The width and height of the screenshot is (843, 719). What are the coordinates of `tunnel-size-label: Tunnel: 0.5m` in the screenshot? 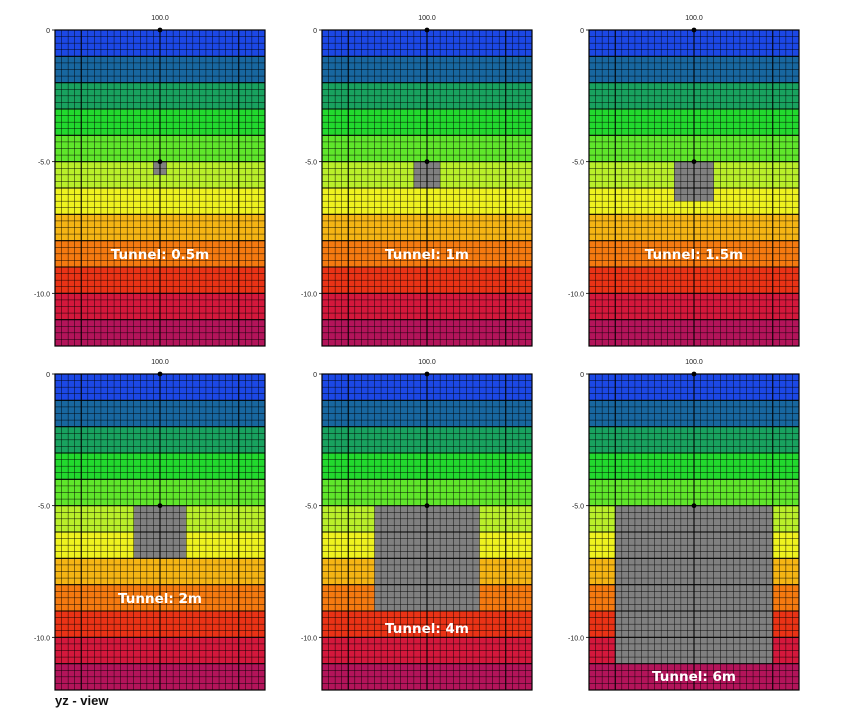 It's located at (160, 255).